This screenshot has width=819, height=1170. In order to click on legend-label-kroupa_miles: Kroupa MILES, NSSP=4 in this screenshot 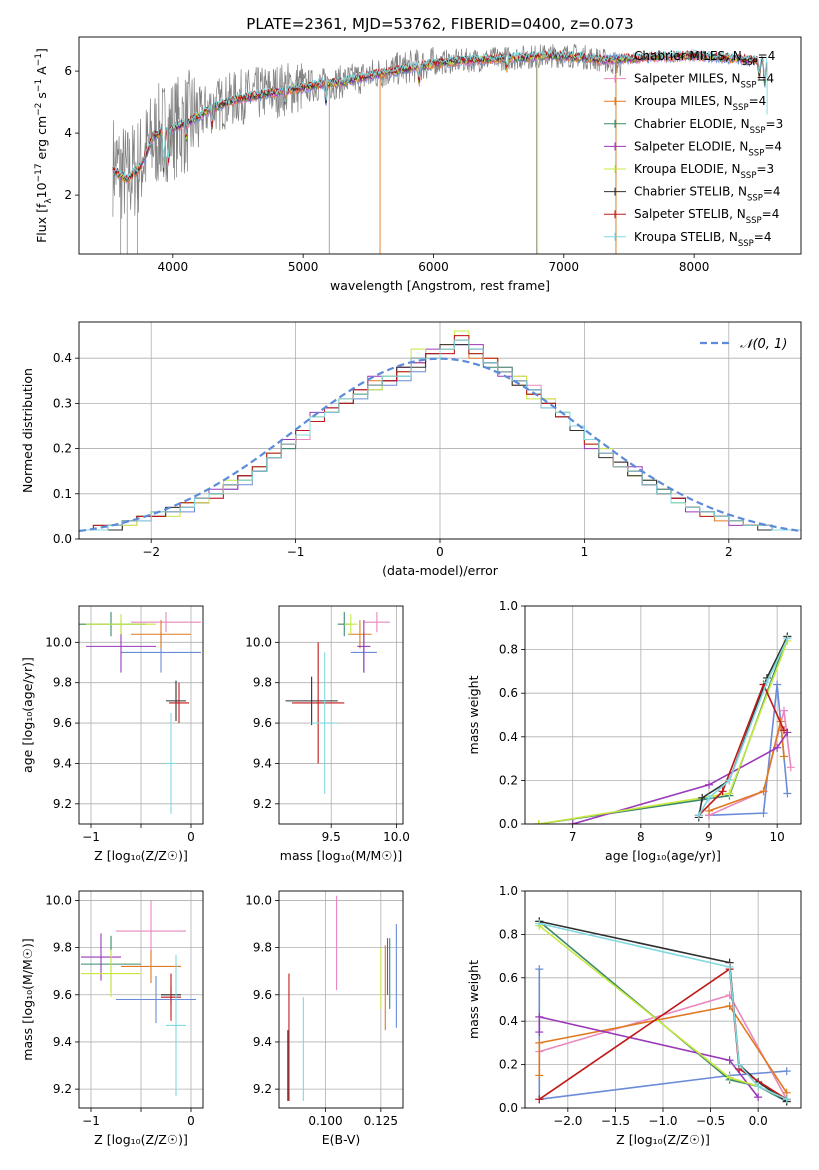, I will do `click(700, 103)`.